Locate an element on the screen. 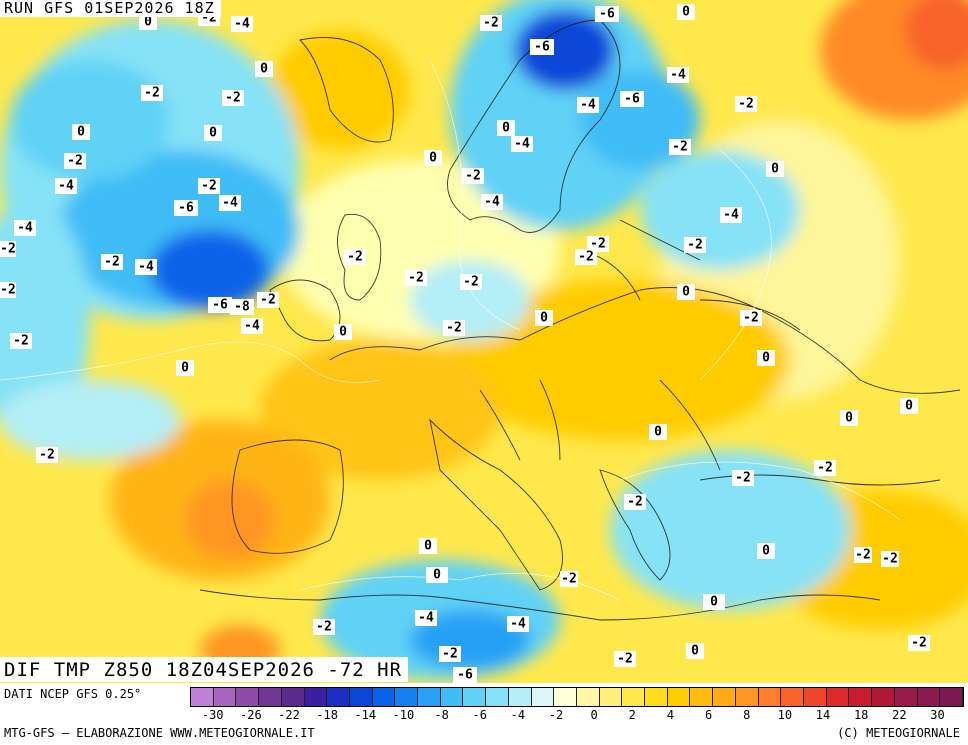 The height and width of the screenshot is (745, 968). contour-label-57: -2 is located at coordinates (635, 502).